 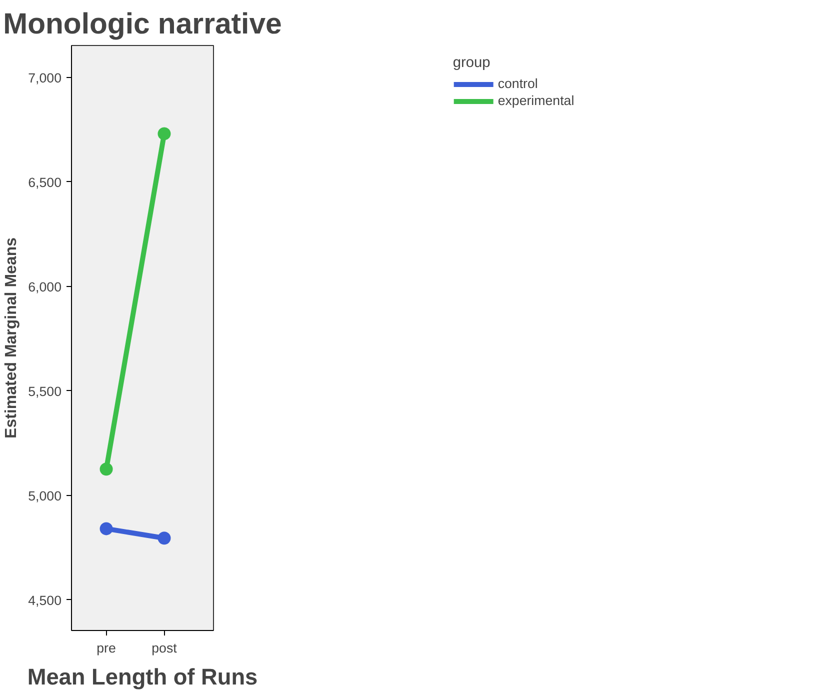 What do you see at coordinates (142, 677) in the screenshot?
I see `x-axis-title: Mean Length of Runs` at bounding box center [142, 677].